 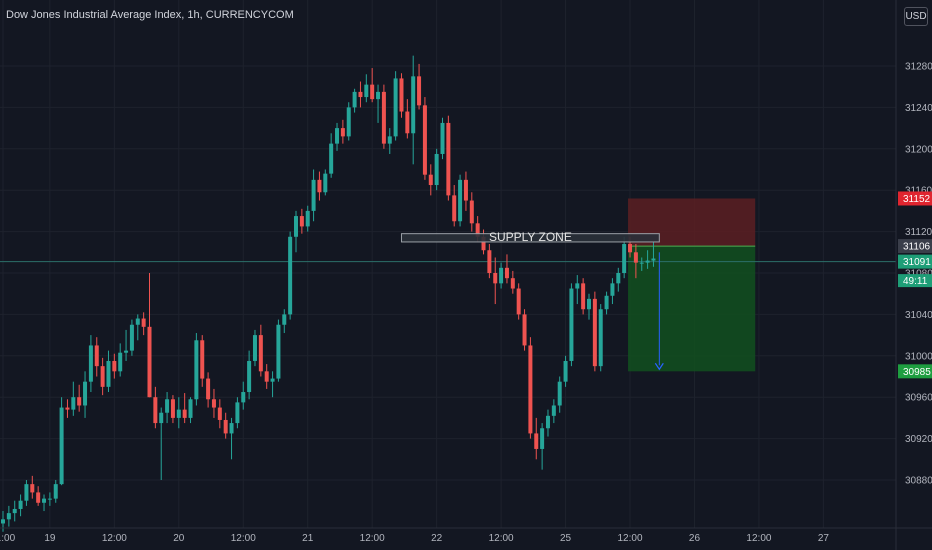 What do you see at coordinates (916, 16) in the screenshot?
I see `currency-button: USD` at bounding box center [916, 16].